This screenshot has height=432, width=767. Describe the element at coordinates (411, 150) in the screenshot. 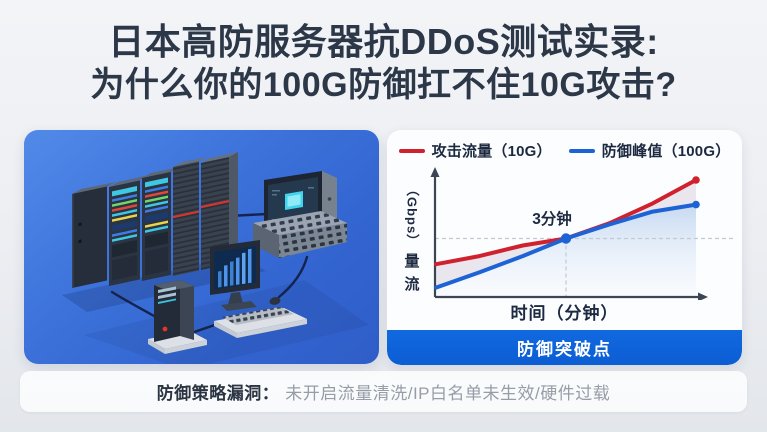

I see `attack-line-swatch` at that location.